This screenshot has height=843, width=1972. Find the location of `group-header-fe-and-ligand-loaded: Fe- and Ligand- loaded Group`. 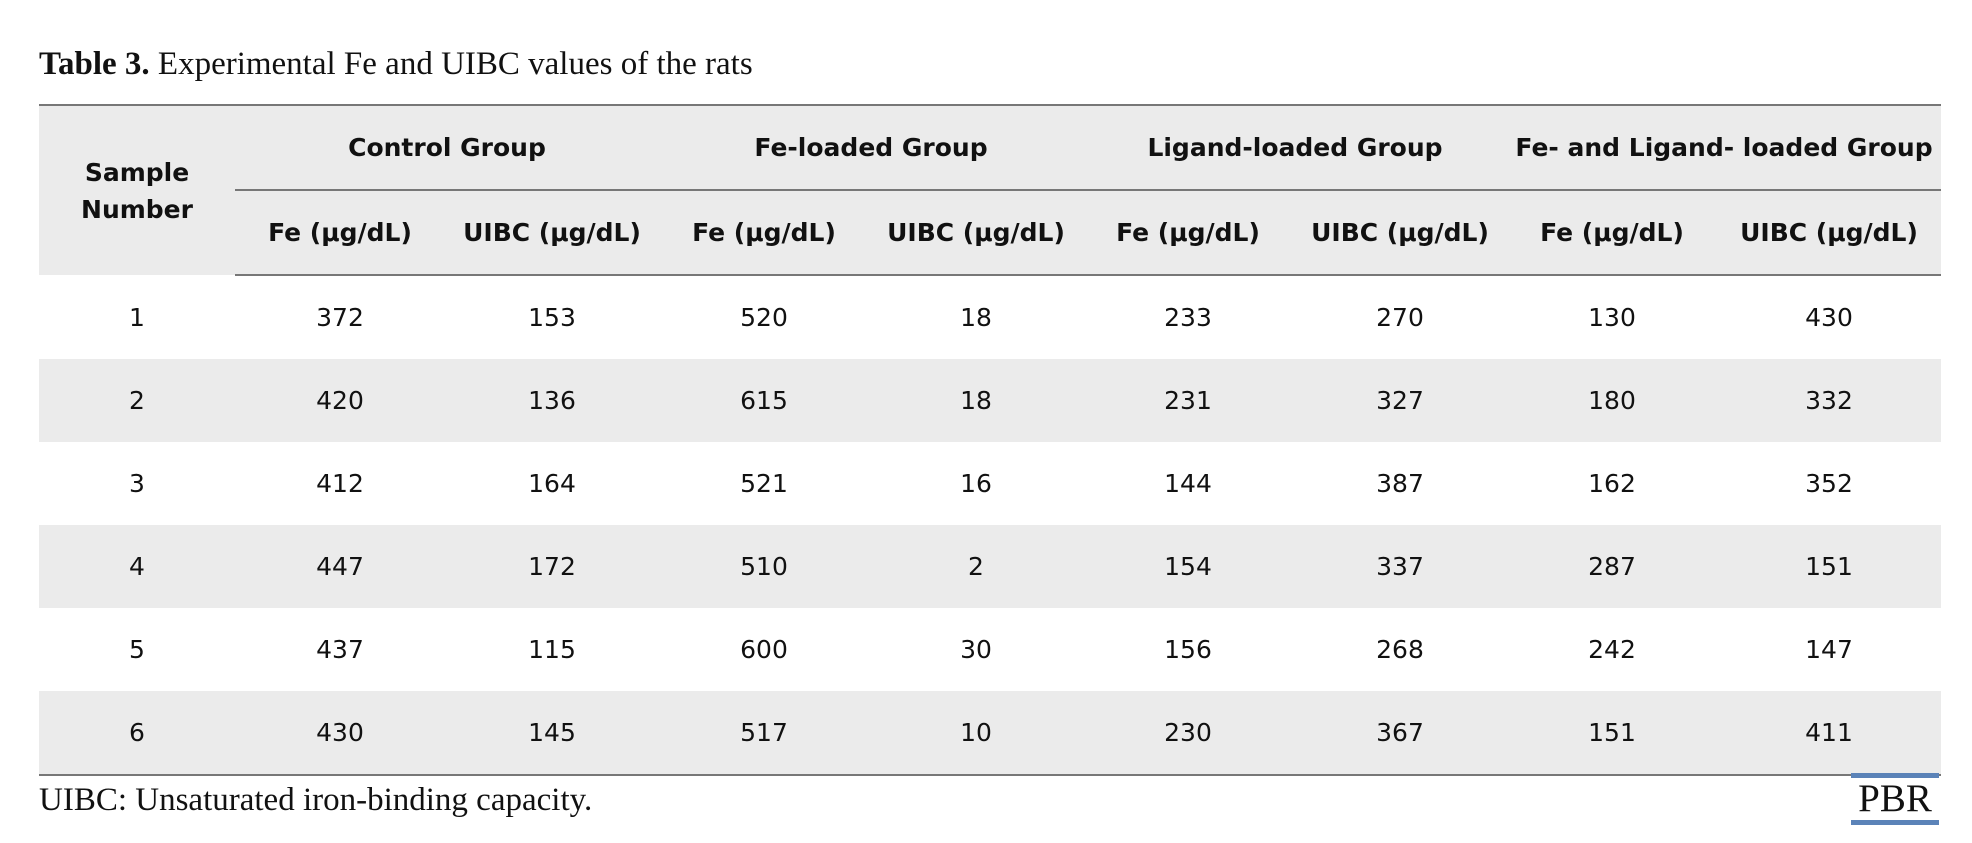

group-header-fe-and-ligand-loaded: Fe- and Ligand- loaded Group is located at coordinates (1724, 148).